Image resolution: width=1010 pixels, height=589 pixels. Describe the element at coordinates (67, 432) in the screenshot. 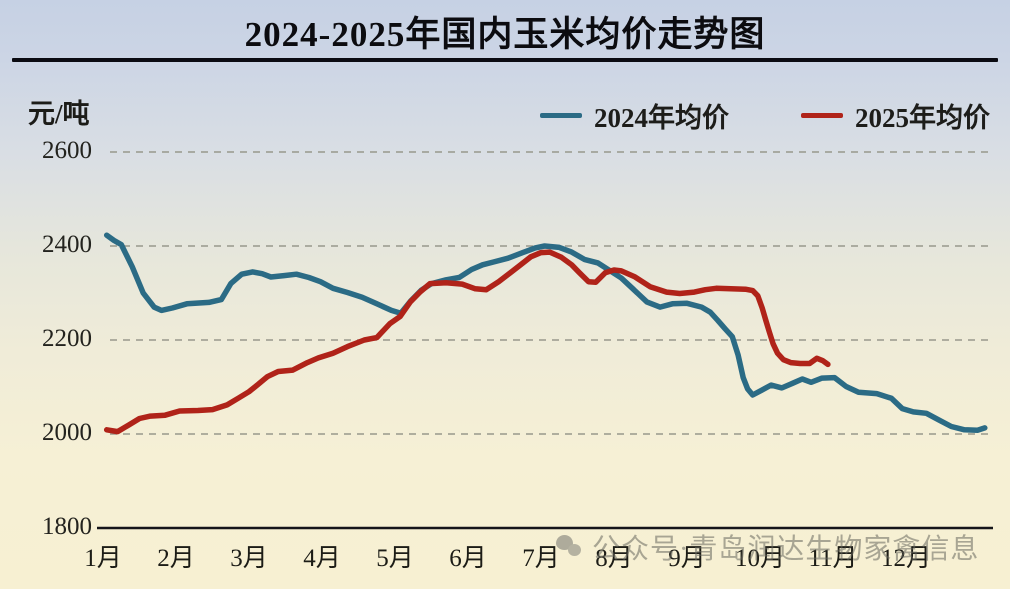

I see `y-tick-2000: 2000` at that location.